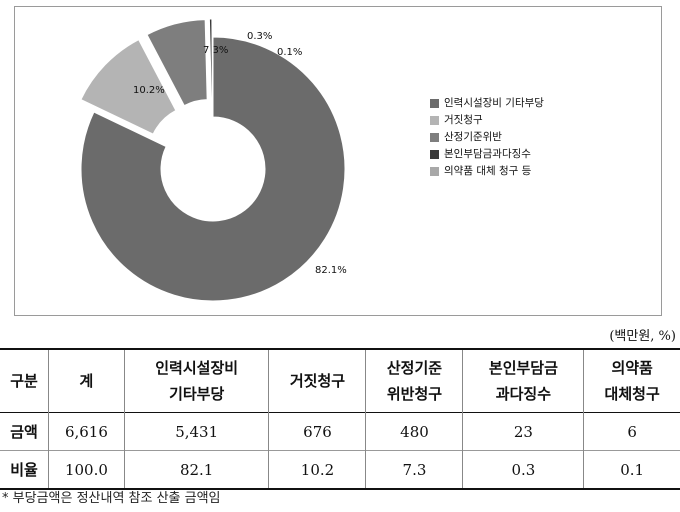  I want to click on legend-item: 인력시설장비 기타부당, so click(487, 103).